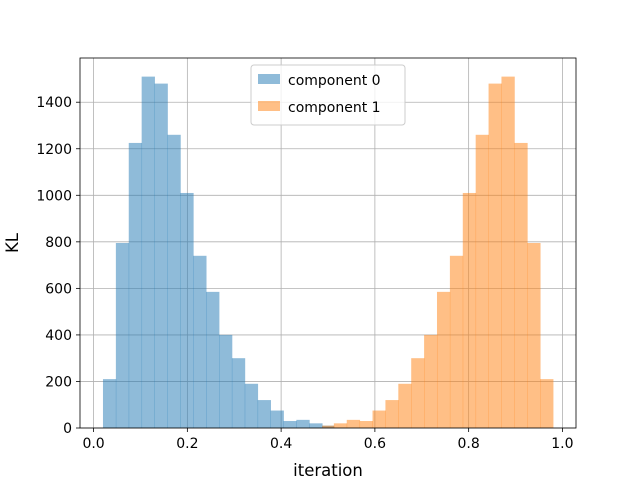 Image resolution: width=640 pixels, height=480 pixels. I want to click on x-axis-label: iteration, so click(328, 470).